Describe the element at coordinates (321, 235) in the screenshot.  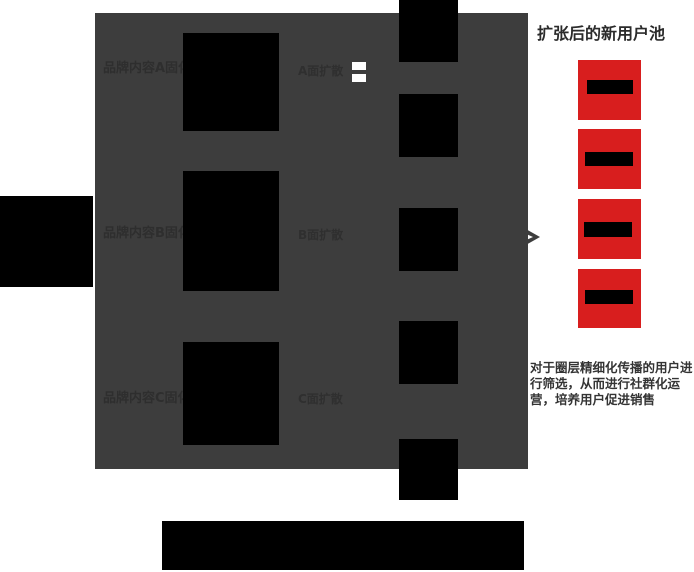
I see `diffusion-label-b: B面扩散` at that location.